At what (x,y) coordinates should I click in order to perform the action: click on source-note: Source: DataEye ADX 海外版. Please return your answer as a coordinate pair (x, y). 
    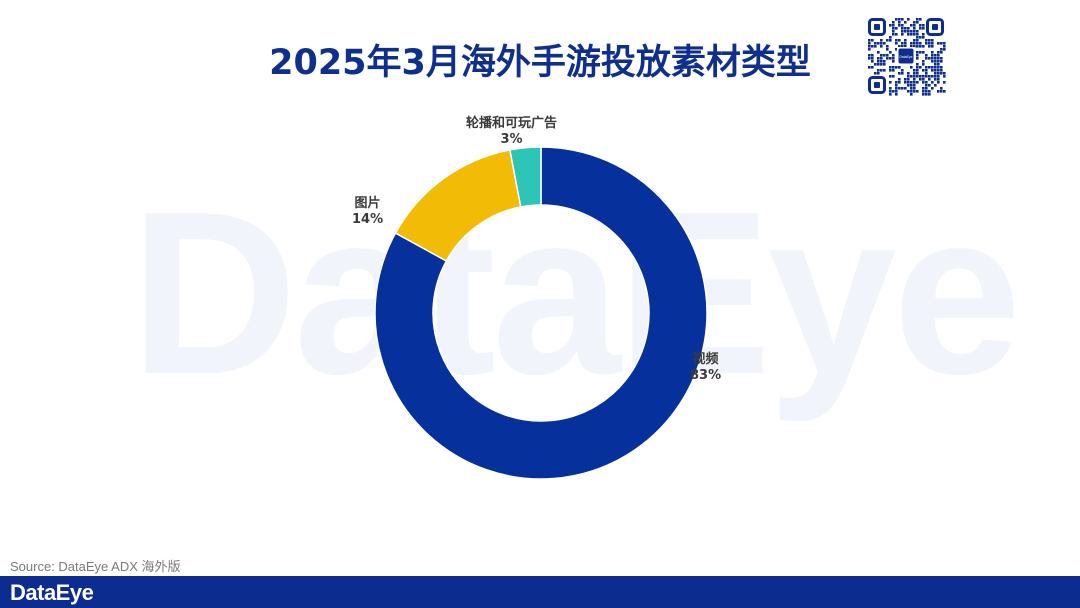
    Looking at the image, I should click on (95, 566).